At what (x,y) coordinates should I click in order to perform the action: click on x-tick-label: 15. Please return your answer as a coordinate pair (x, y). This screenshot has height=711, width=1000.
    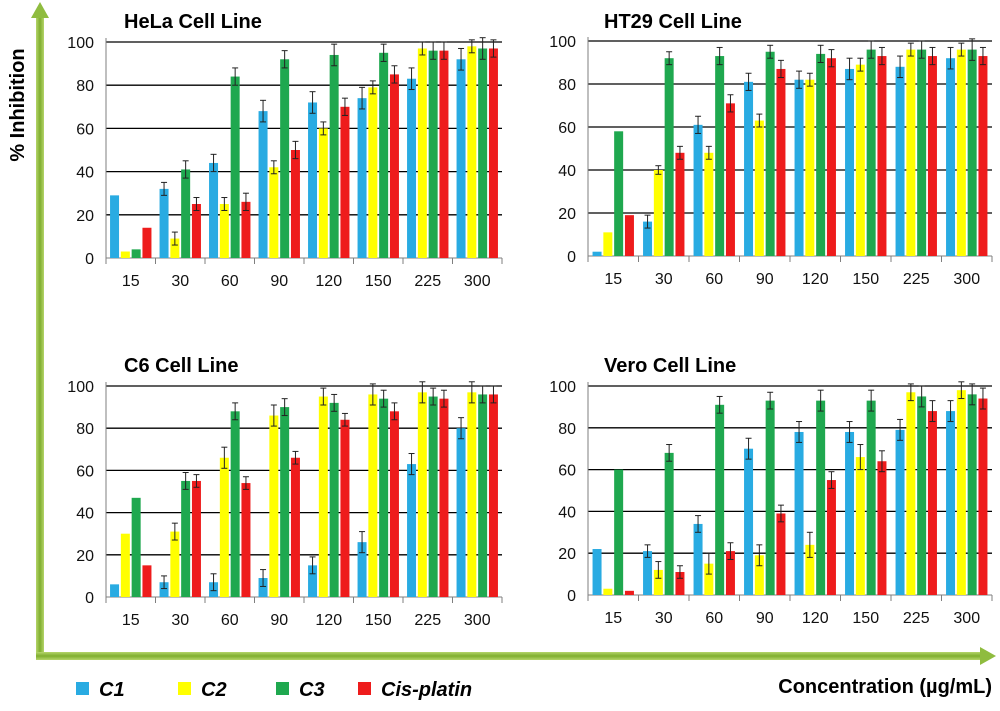
    Looking at the image, I should click on (131, 281).